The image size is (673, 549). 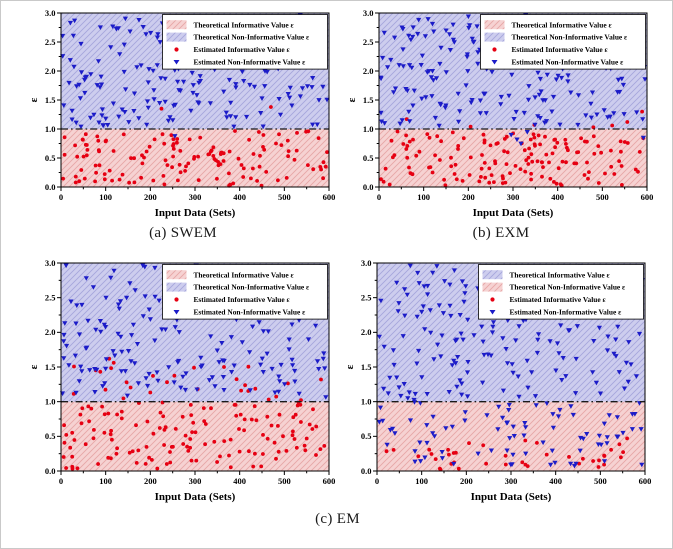 I want to click on region-theoretical-informative, so click(x=513, y=158).